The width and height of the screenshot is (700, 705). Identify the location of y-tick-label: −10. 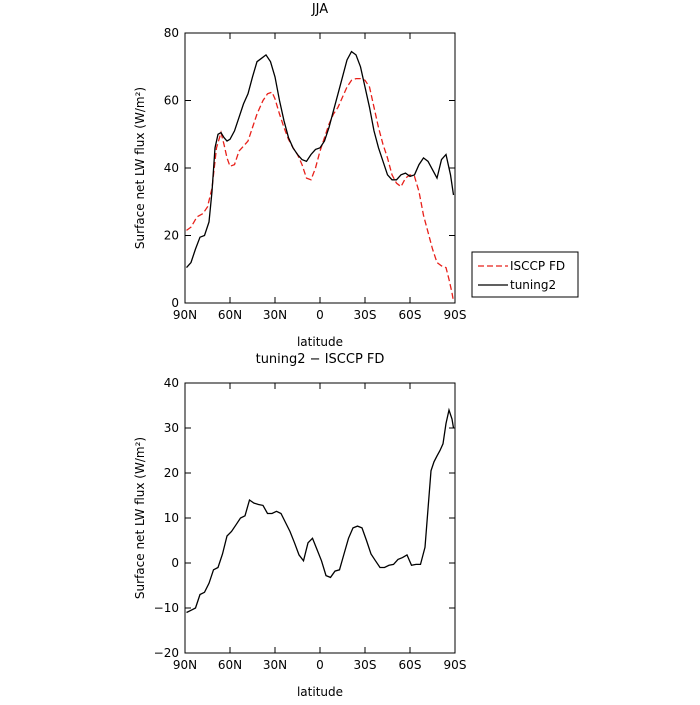
(166, 608).